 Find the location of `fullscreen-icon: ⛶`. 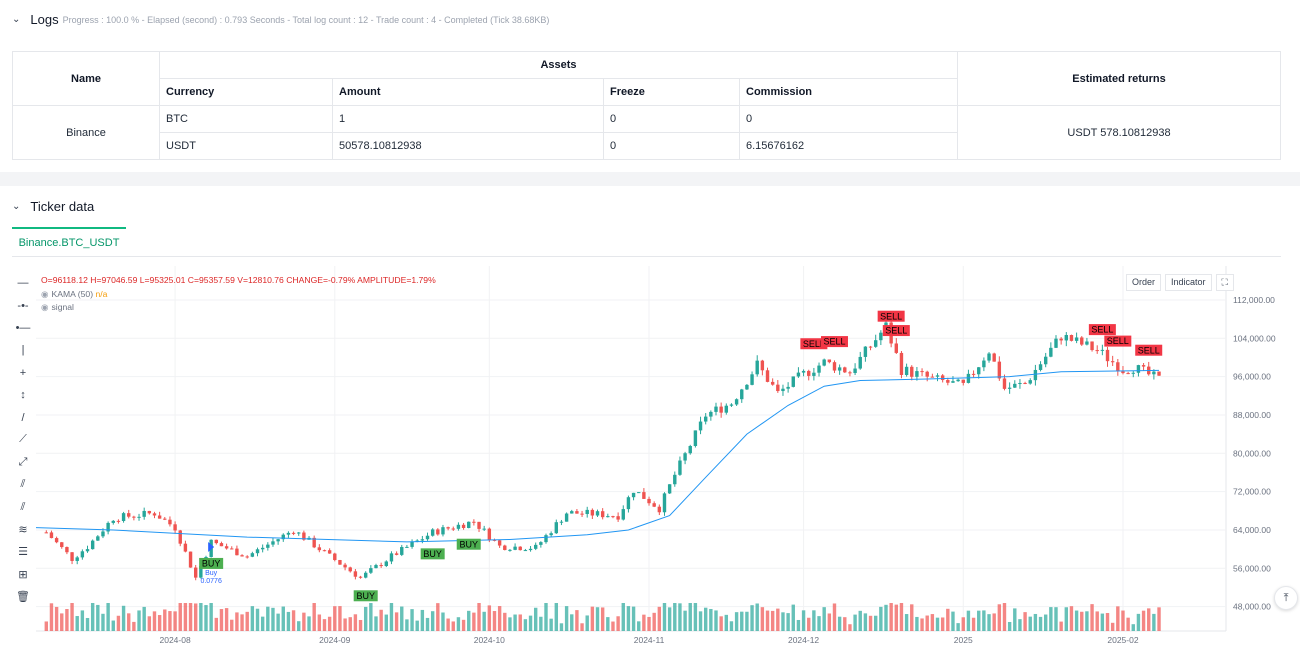

fullscreen-icon: ⛶ is located at coordinates (1224, 282).